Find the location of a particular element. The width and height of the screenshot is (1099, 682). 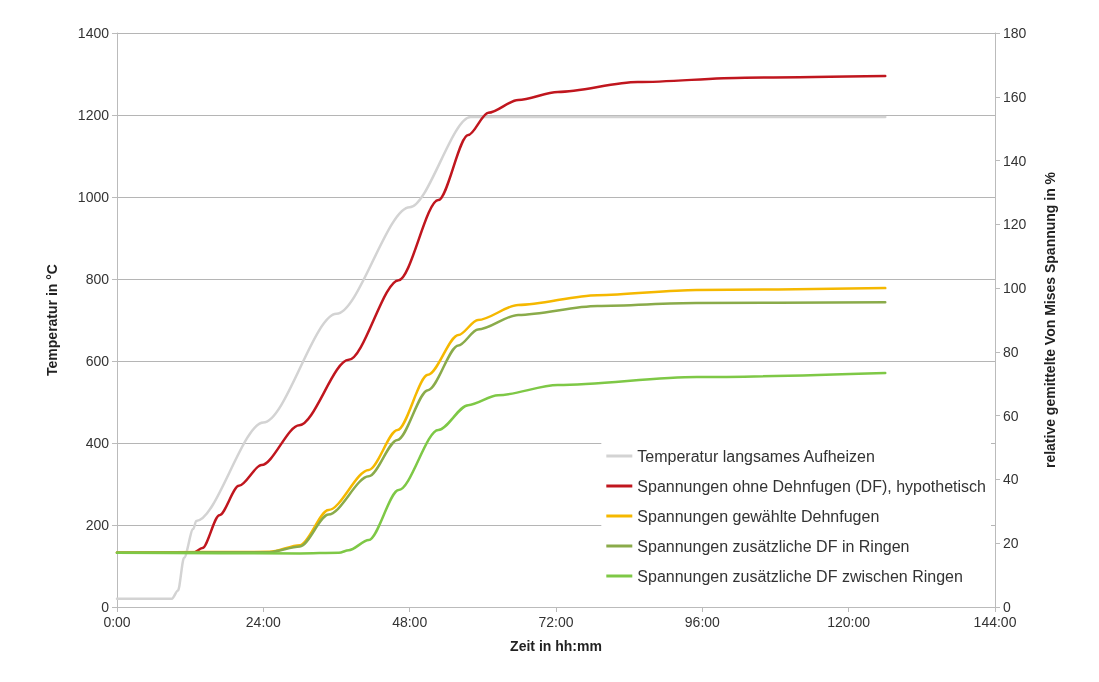

y2-tick-label: 0 is located at coordinates (1007, 607).